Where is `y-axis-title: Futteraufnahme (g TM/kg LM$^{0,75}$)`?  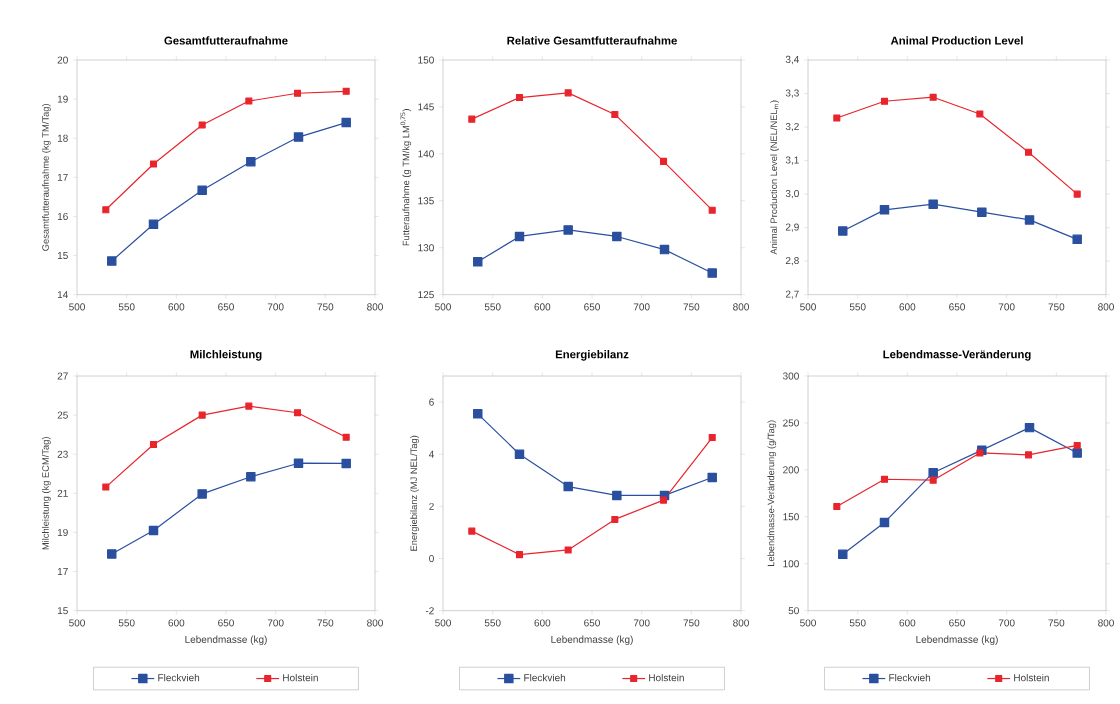
y-axis-title: Futteraufnahme (g TM/kg LM$^{0,75}$) is located at coordinates (406, 177).